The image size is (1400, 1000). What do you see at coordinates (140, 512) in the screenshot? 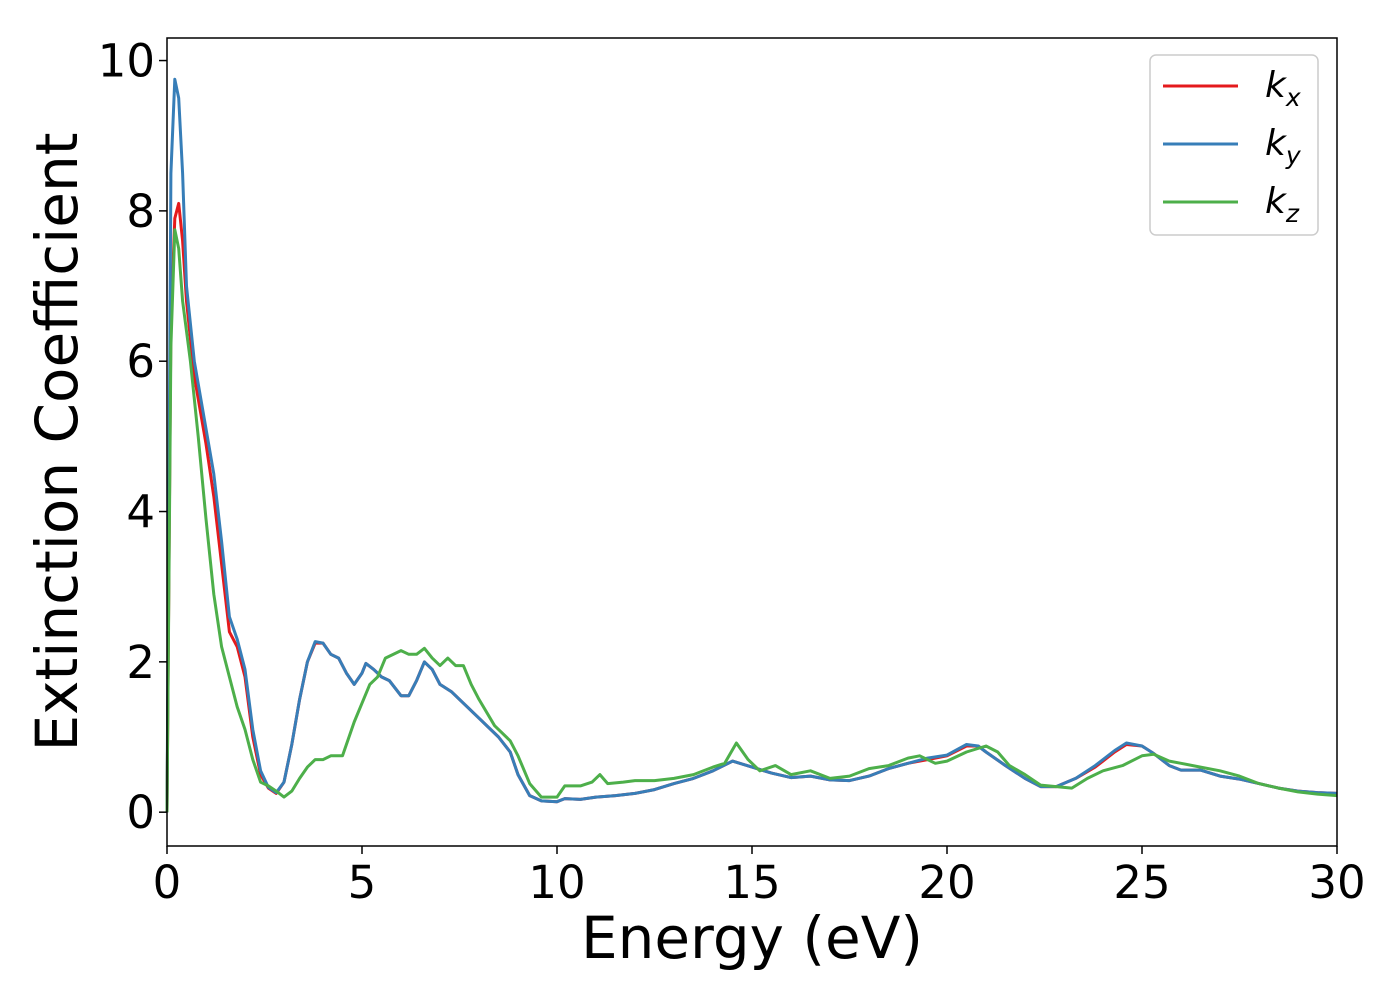
I see `y-tick-label: 4` at bounding box center [140, 512].